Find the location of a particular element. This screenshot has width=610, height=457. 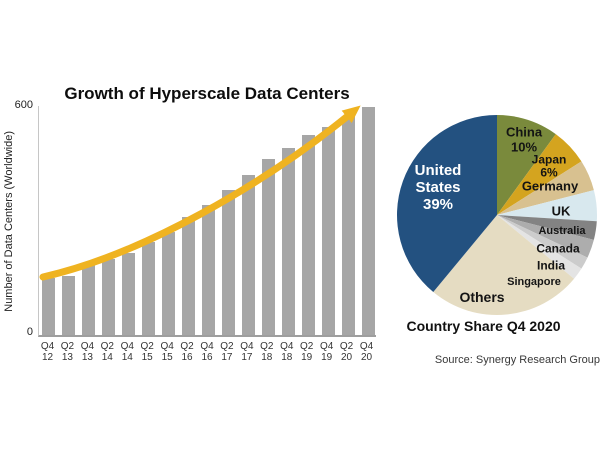

x-tick-label: Q2 20 is located at coordinates (346, 352).